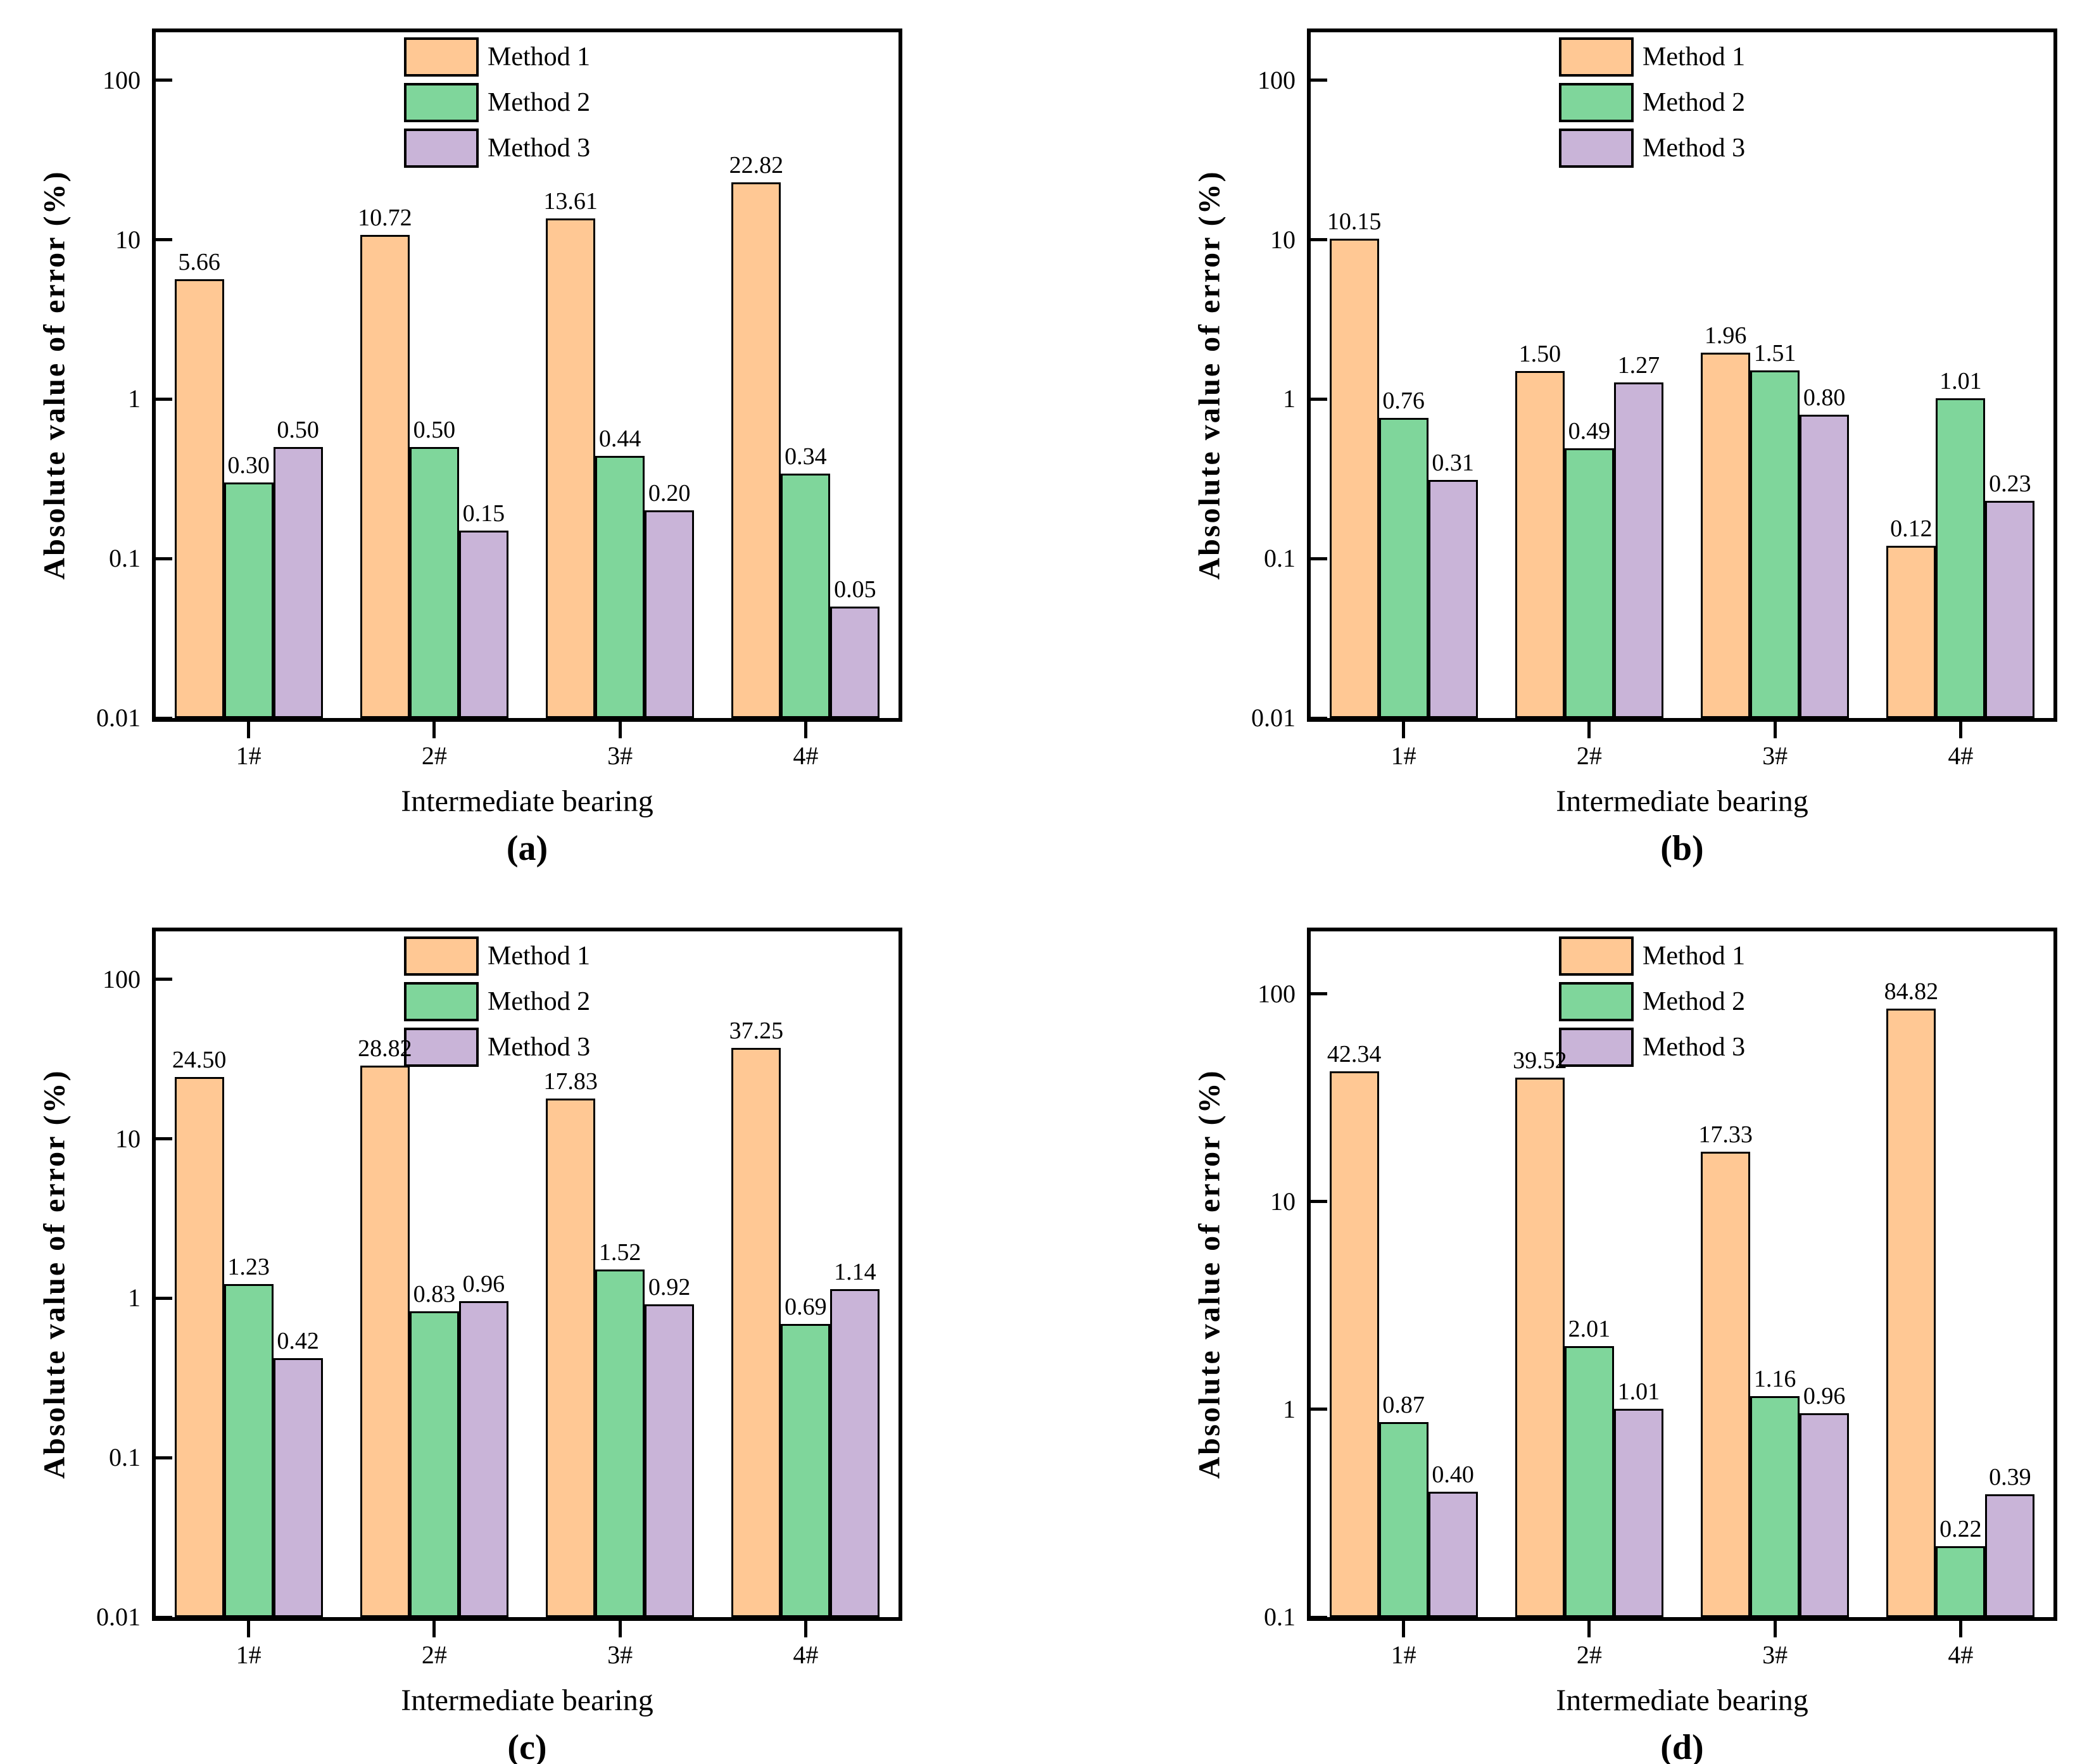  Describe the element at coordinates (434, 582) in the screenshot. I see `bar-a-2#-method2` at that location.